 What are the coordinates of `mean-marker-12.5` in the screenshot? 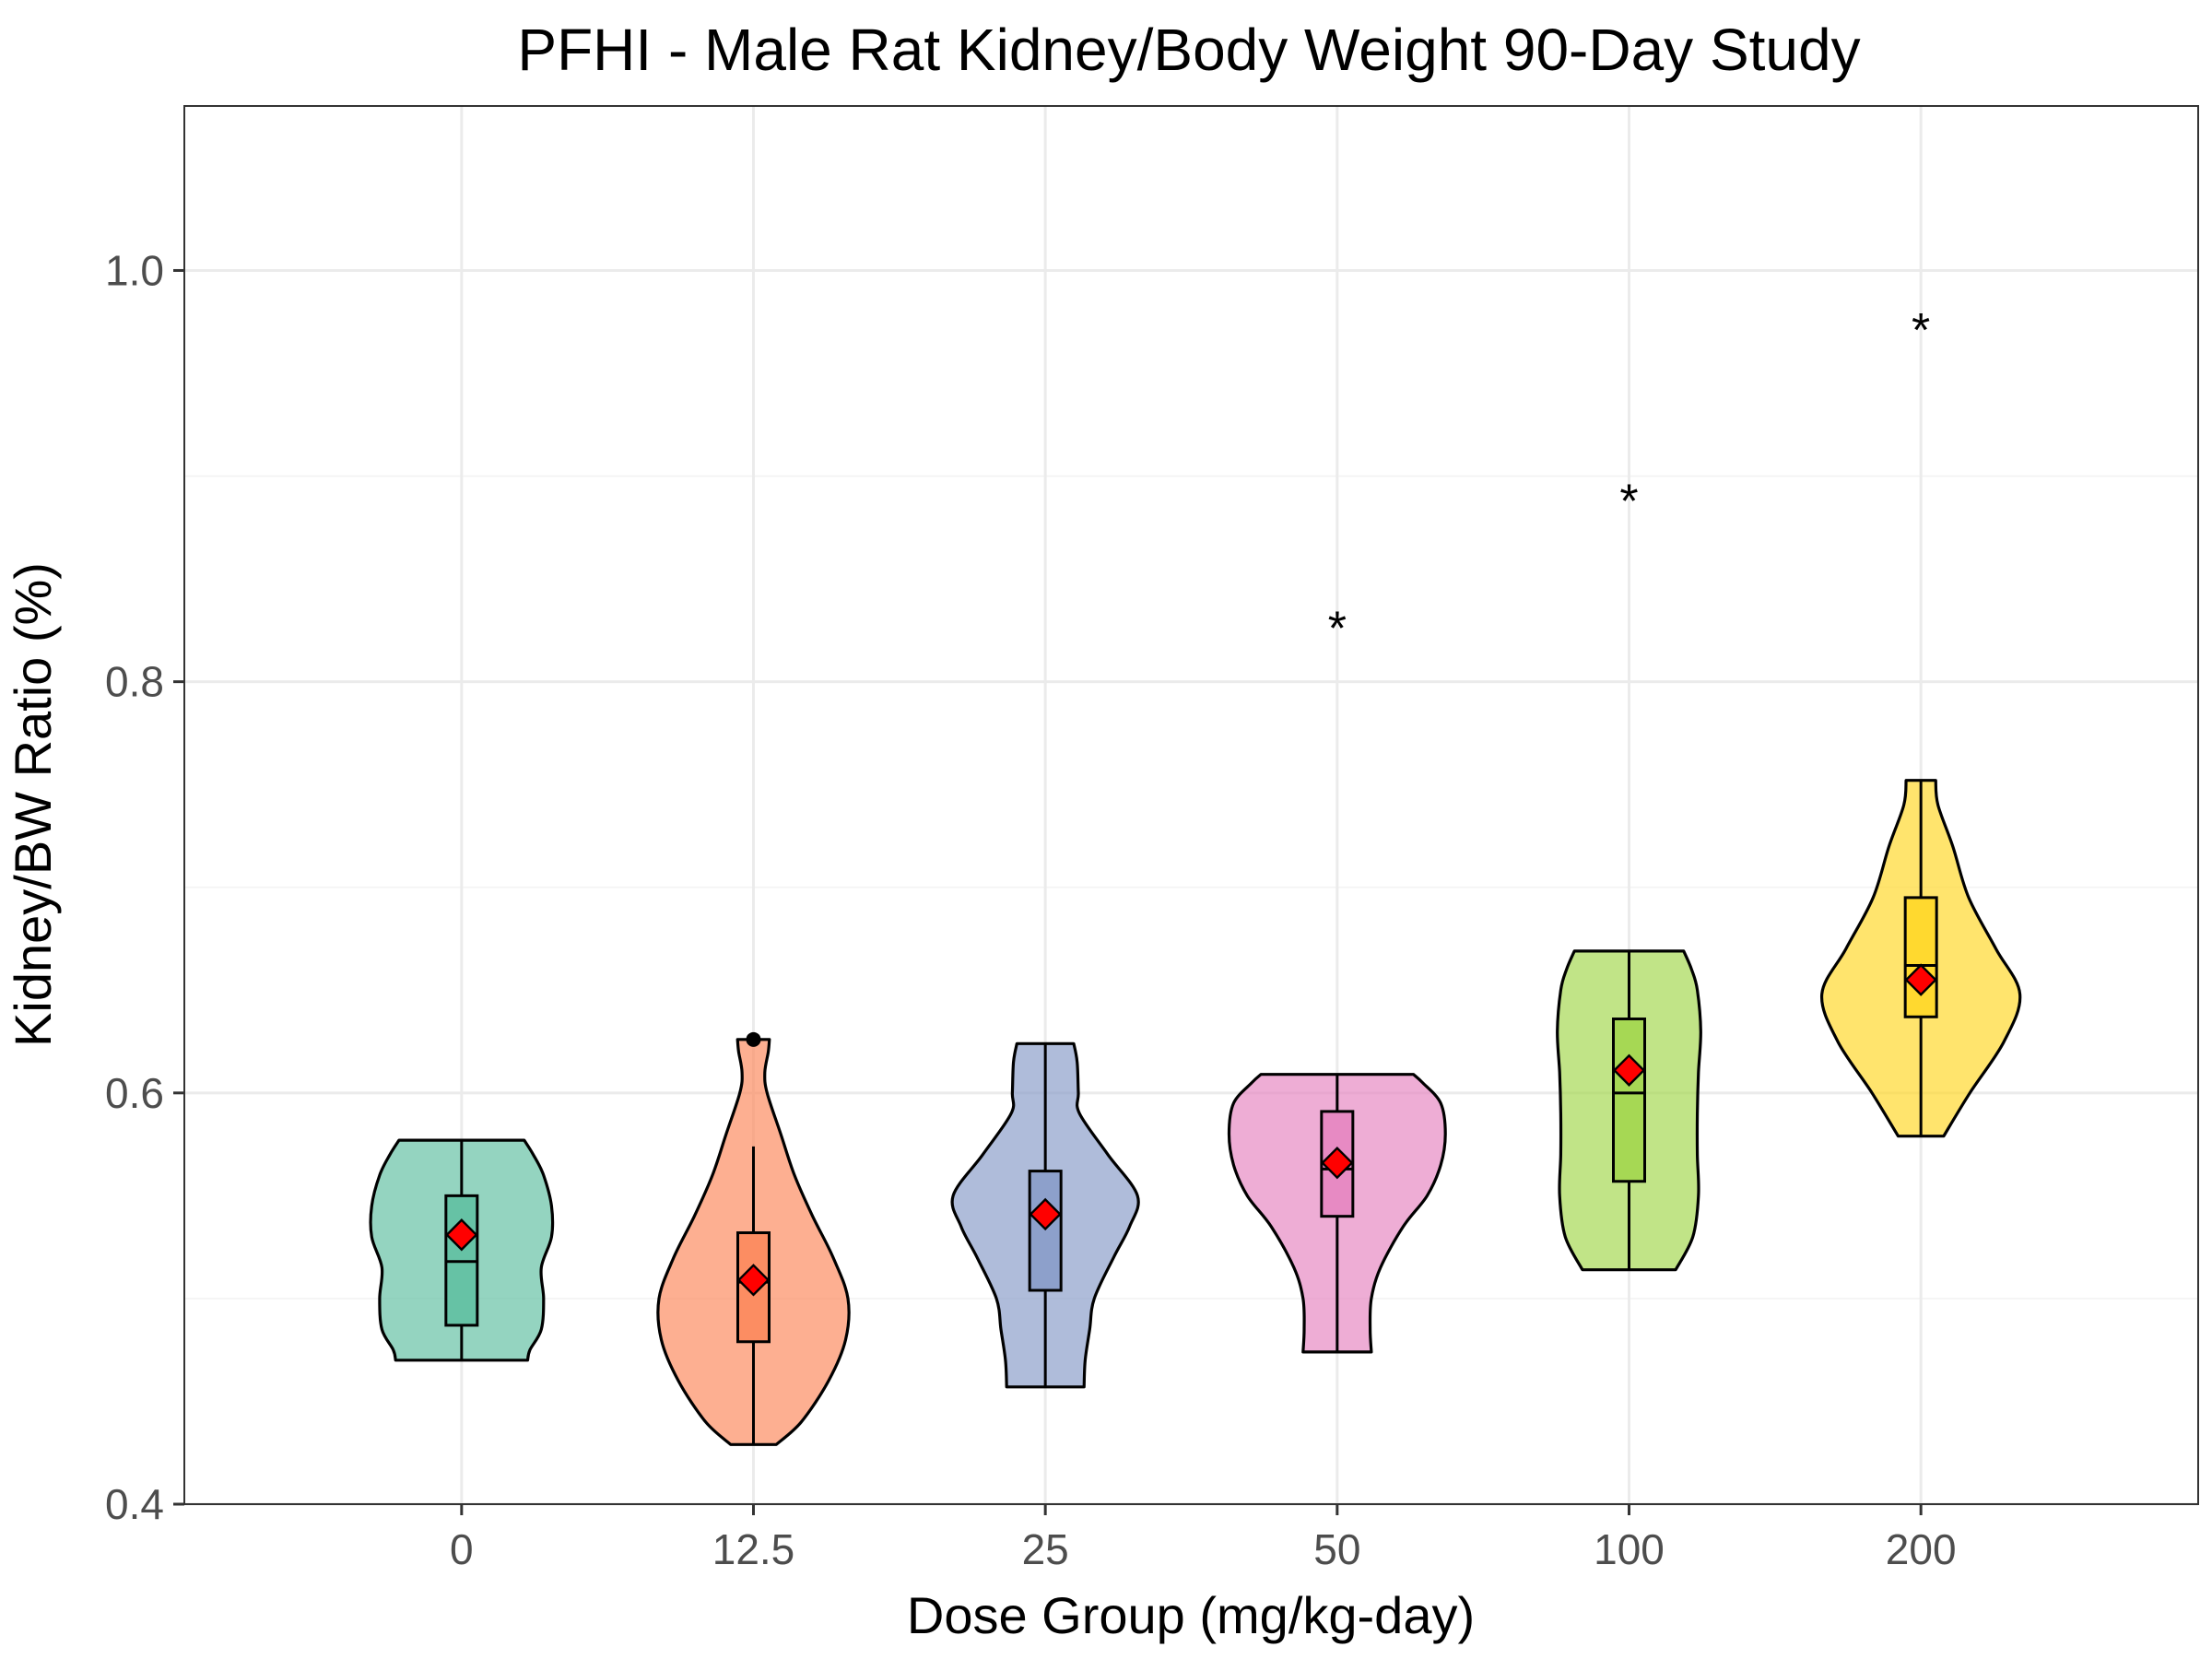 It's located at (753, 1280).